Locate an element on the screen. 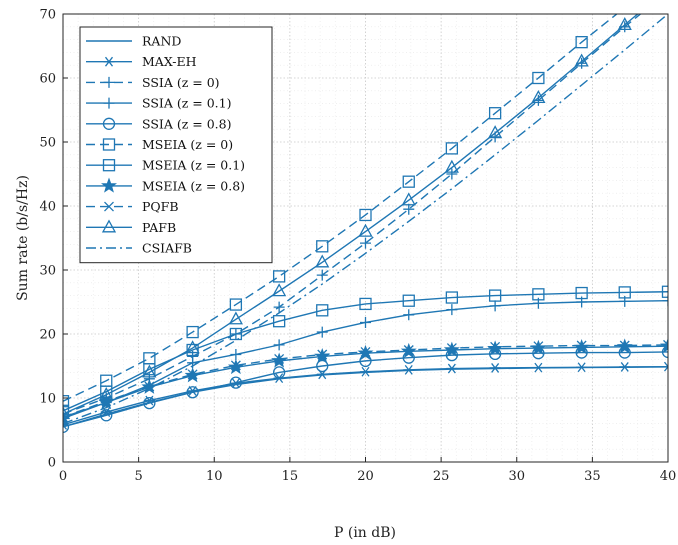 The width and height of the screenshot is (678, 545). y-tick-label: 50 is located at coordinates (47, 143).